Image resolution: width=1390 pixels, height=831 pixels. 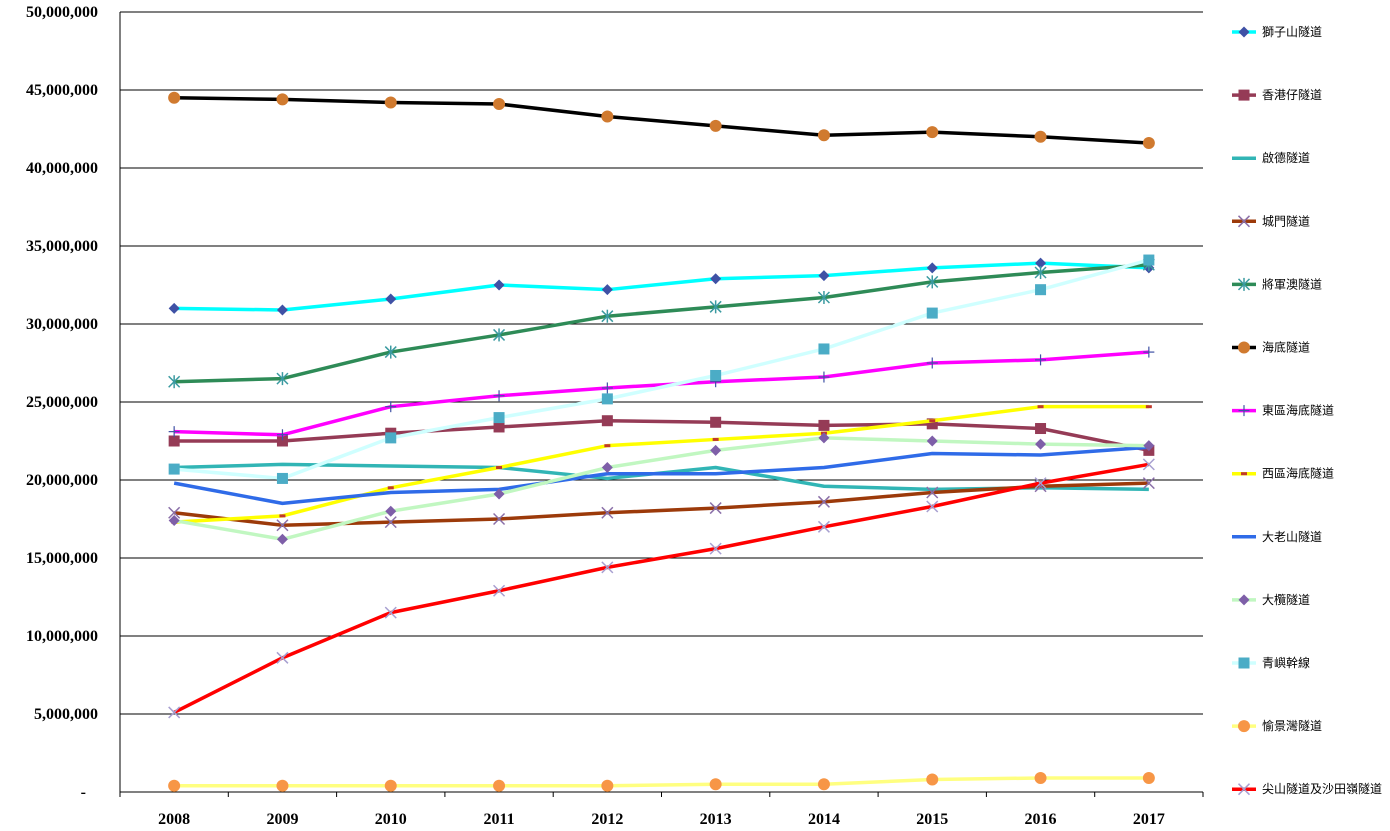 I want to click on x-tick-label: 2012, so click(x=607, y=819).